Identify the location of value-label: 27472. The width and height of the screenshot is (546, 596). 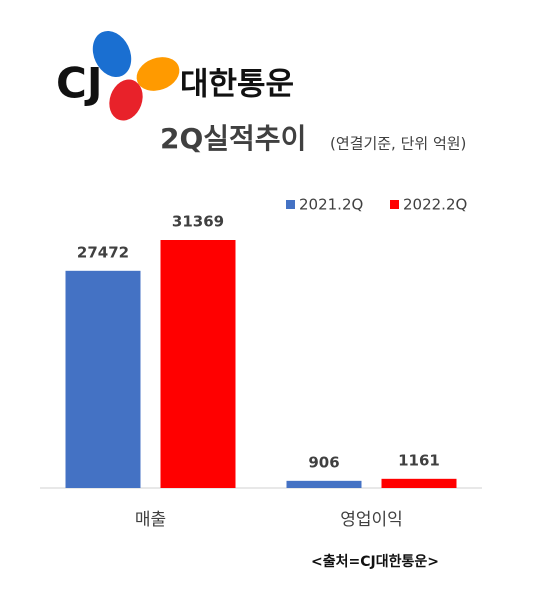
(103, 252).